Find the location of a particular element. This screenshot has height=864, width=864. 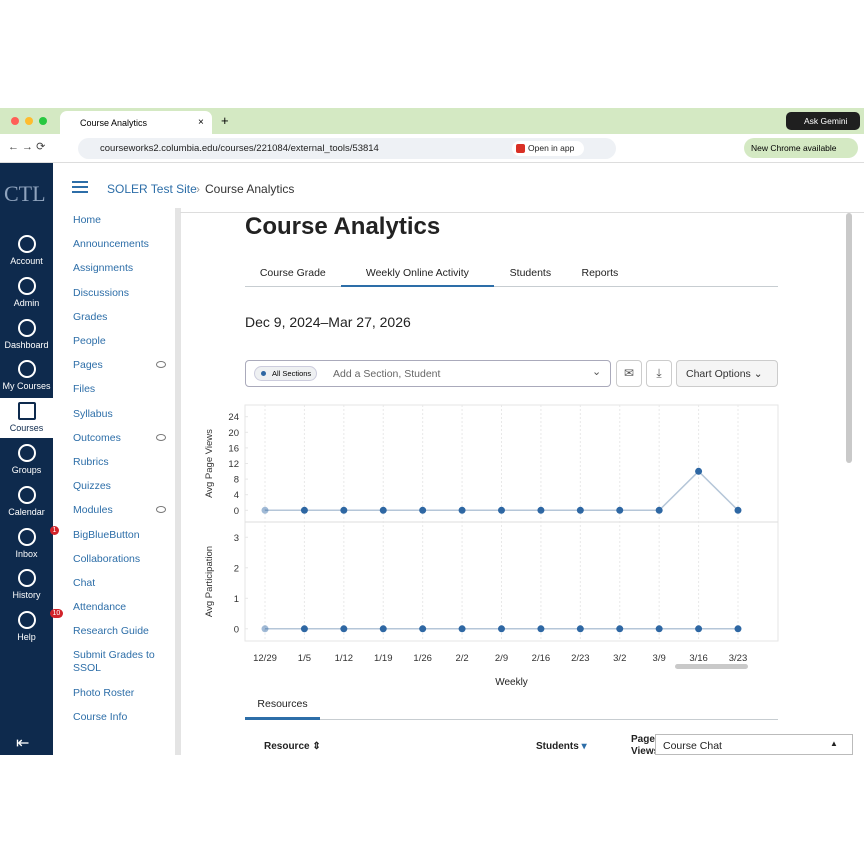

course-nav-link: Files is located at coordinates (84, 389).